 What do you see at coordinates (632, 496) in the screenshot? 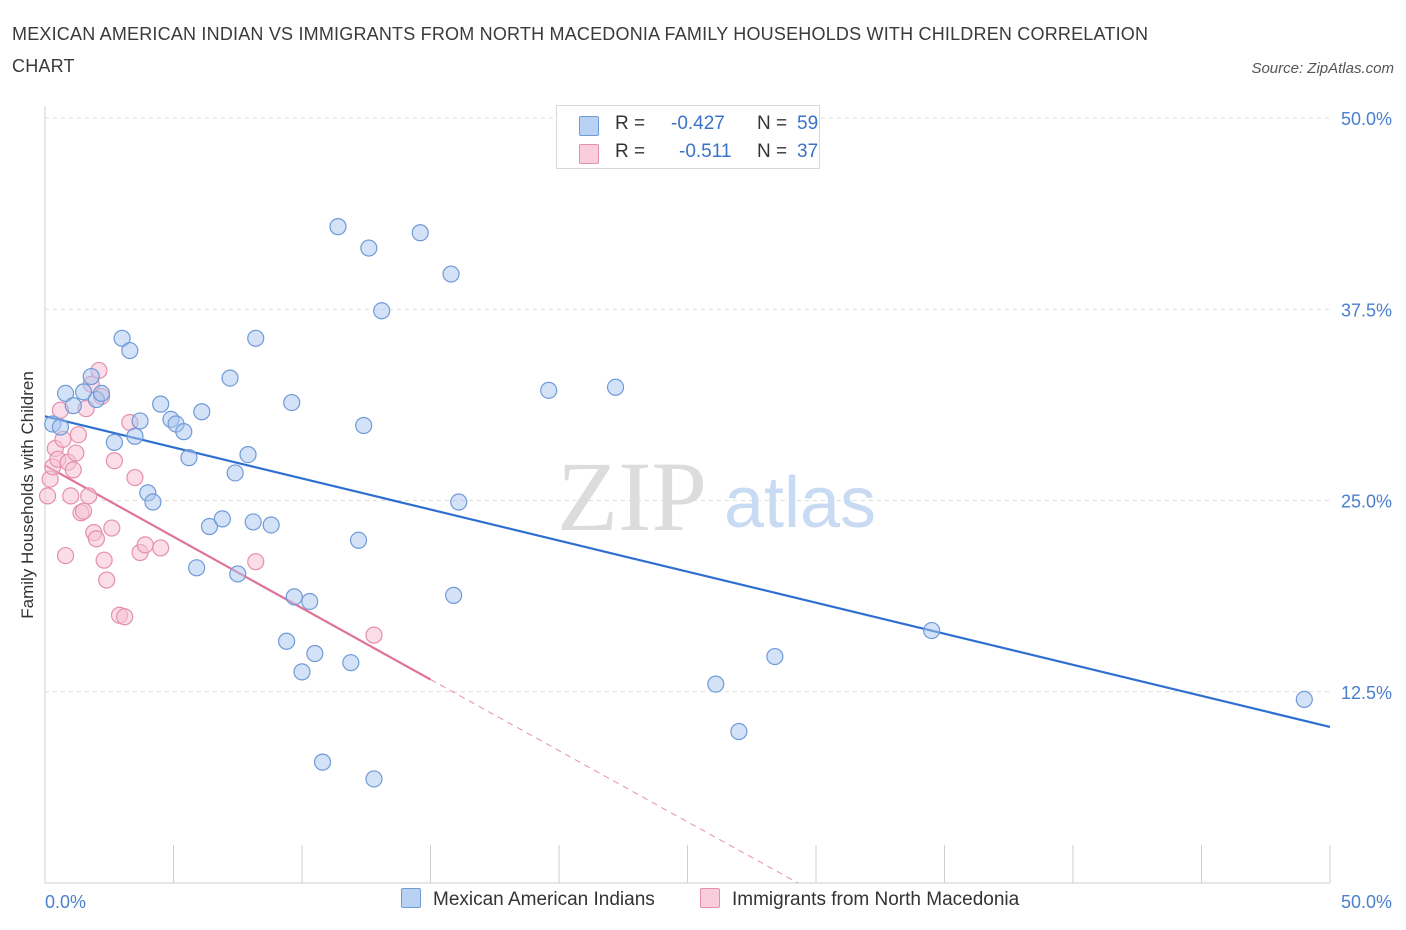
I see `watermark-zip: ZIP` at bounding box center [632, 496].